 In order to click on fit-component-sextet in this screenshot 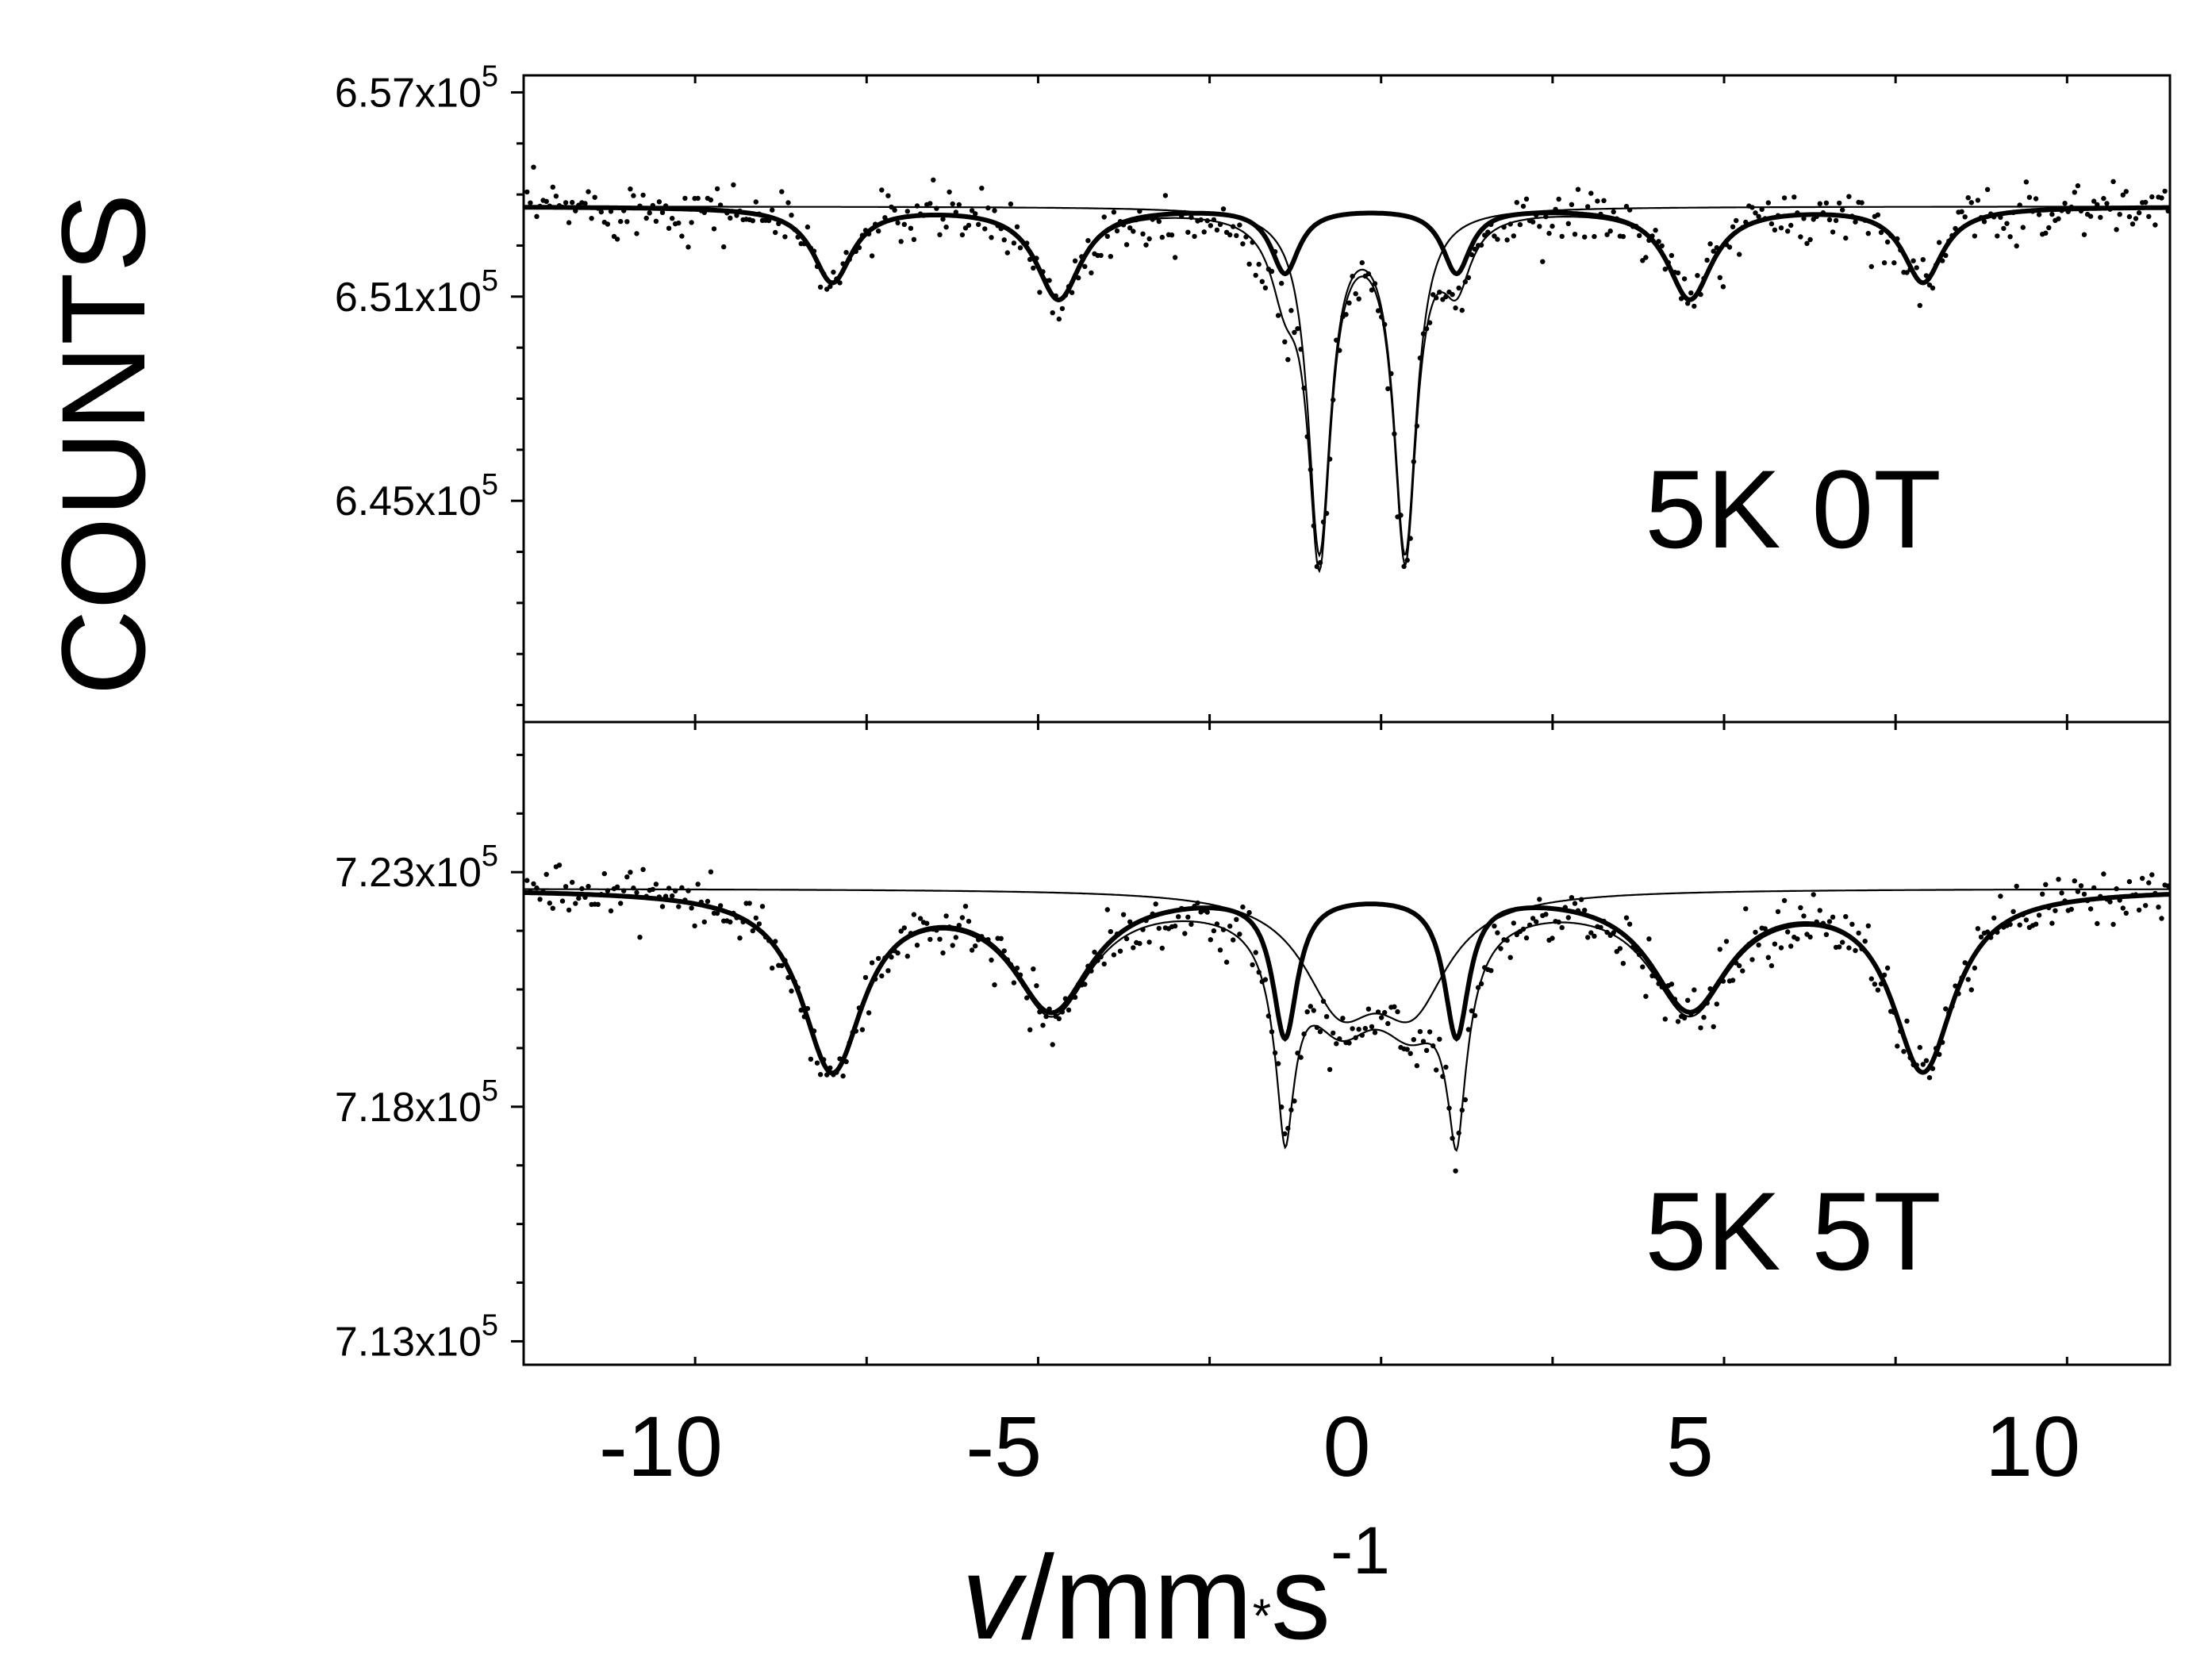, I will do `click(1346, 982)`.